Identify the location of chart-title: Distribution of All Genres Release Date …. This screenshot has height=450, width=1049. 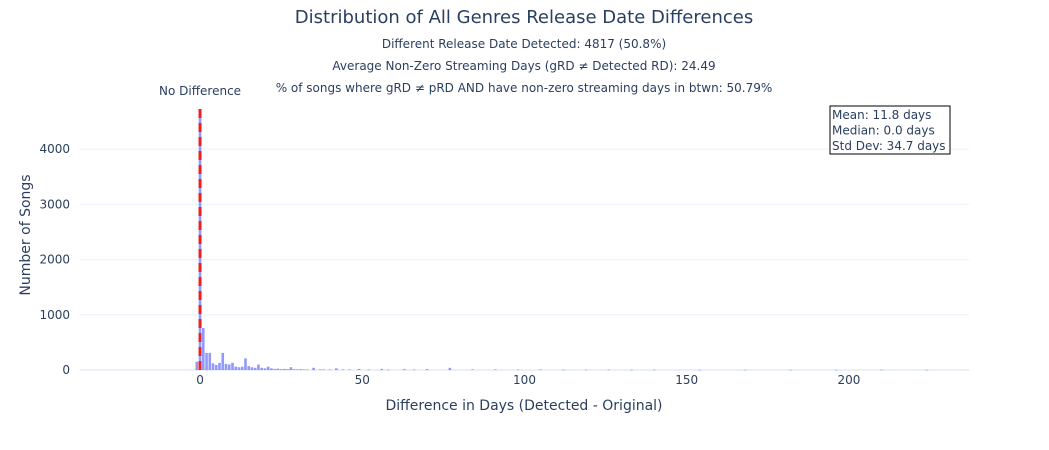
(524, 17).